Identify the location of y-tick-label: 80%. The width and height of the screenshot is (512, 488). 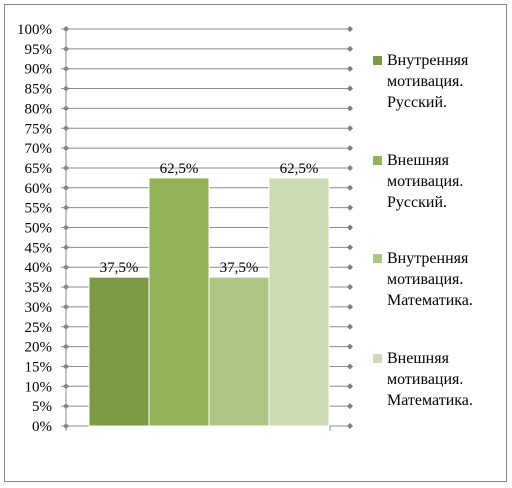
(39, 109).